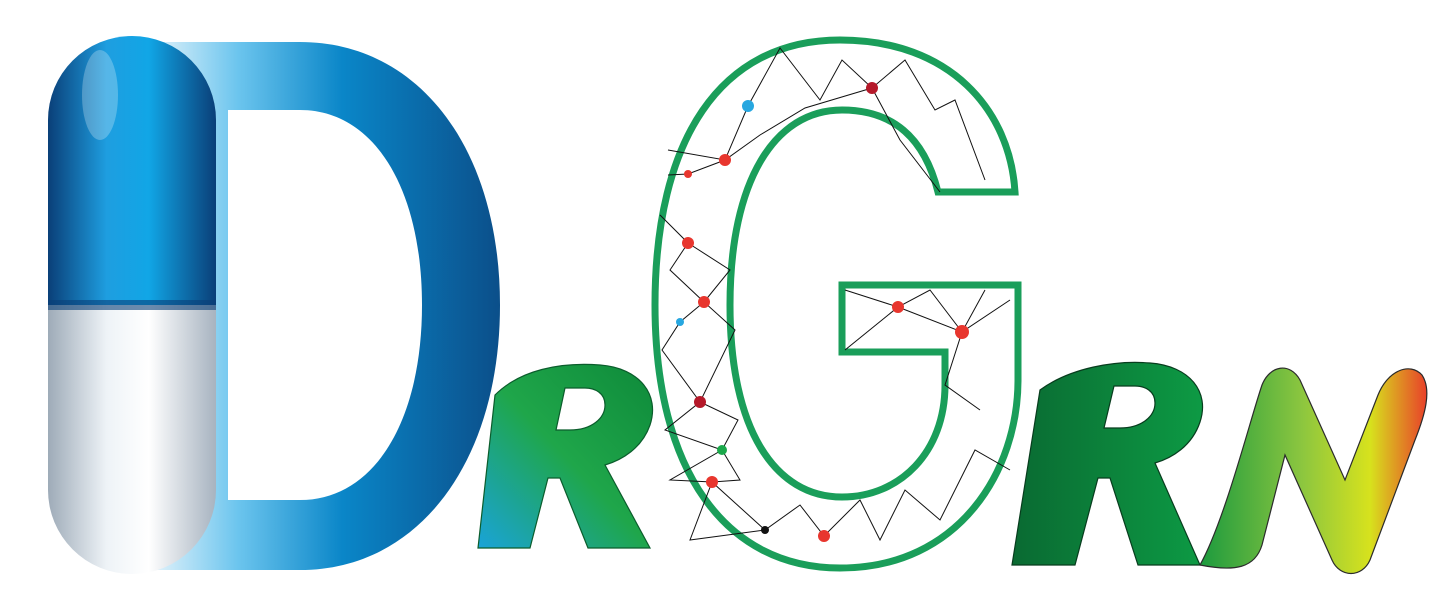 This screenshot has height=604, width=1454. Describe the element at coordinates (565, 456) in the screenshot. I see `letter-r-first` at that location.